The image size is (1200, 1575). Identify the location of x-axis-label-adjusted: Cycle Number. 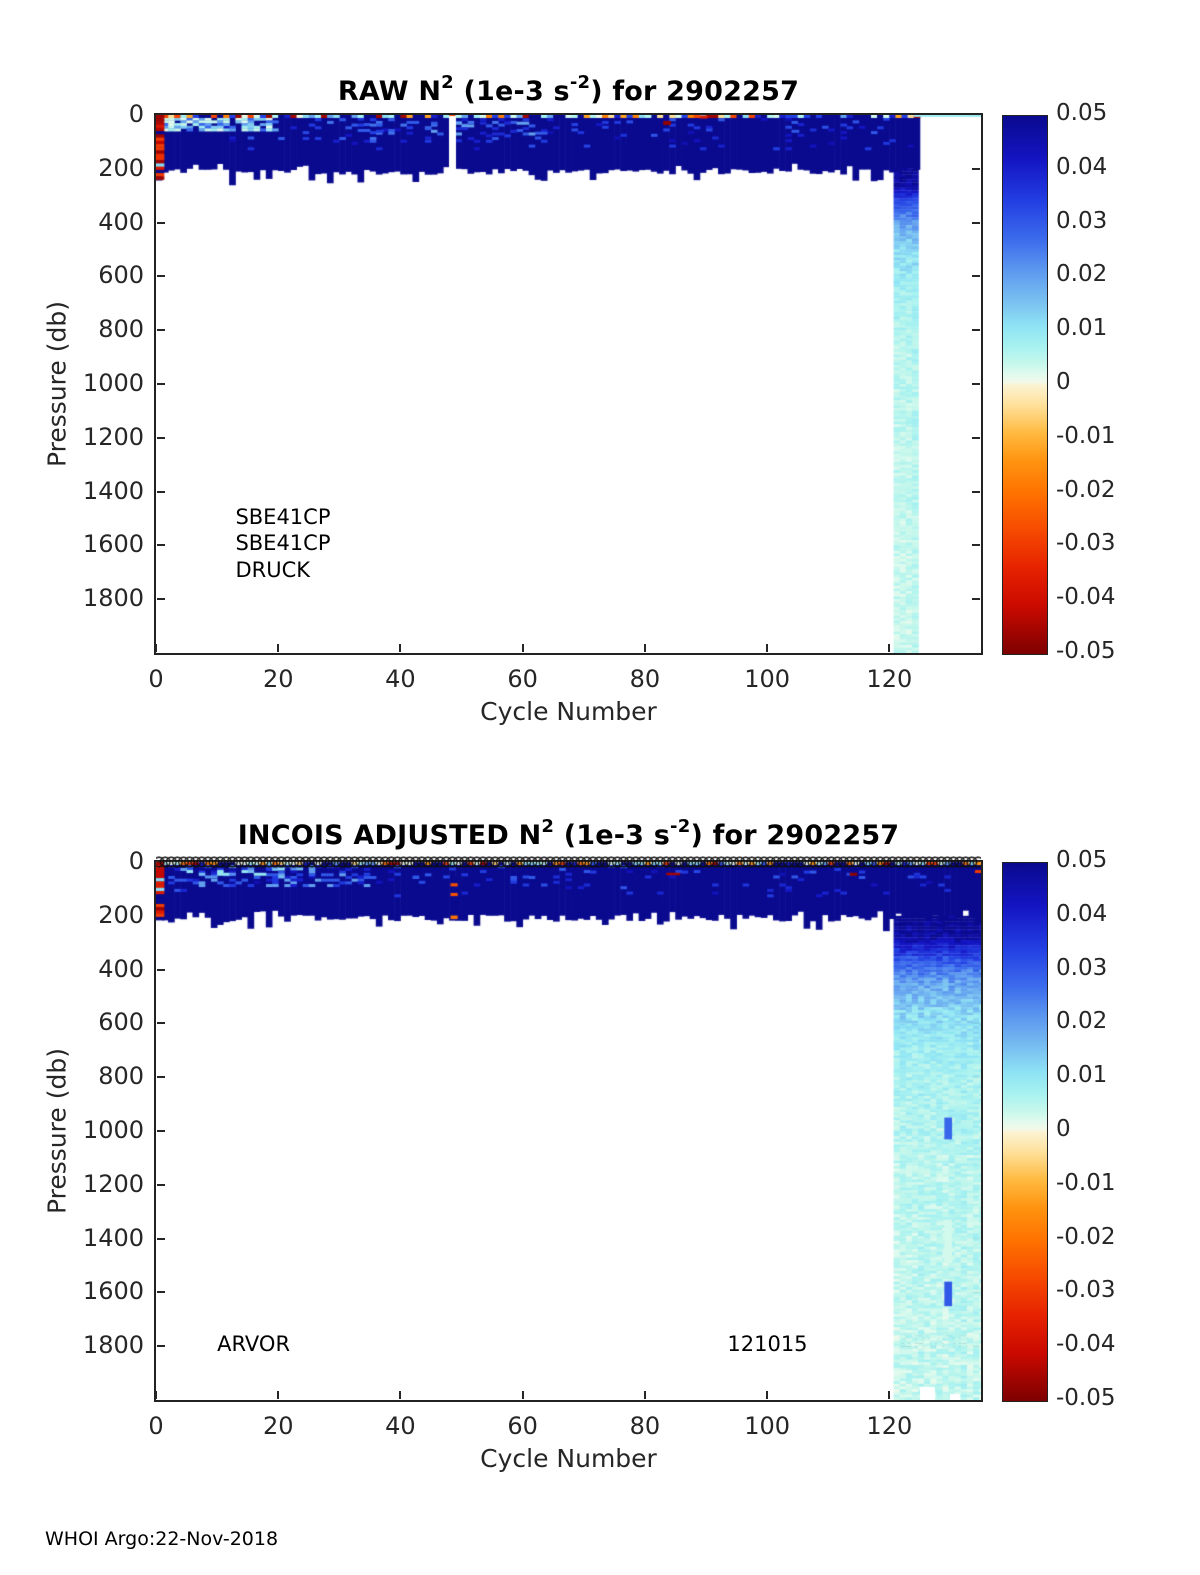
(568, 1458).